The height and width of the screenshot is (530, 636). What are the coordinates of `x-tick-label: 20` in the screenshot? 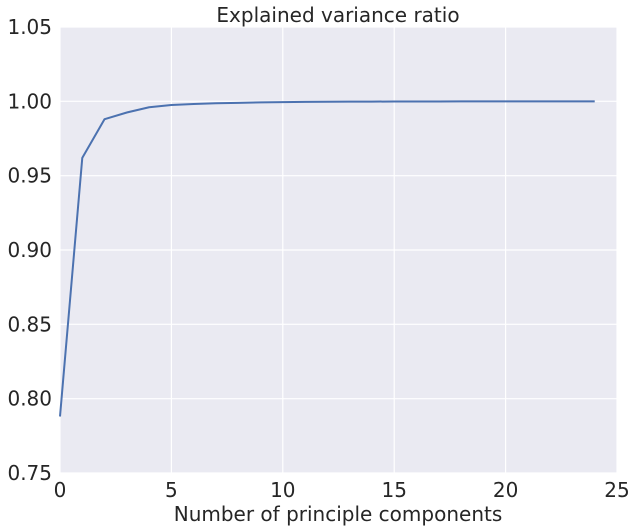 It's located at (505, 490).